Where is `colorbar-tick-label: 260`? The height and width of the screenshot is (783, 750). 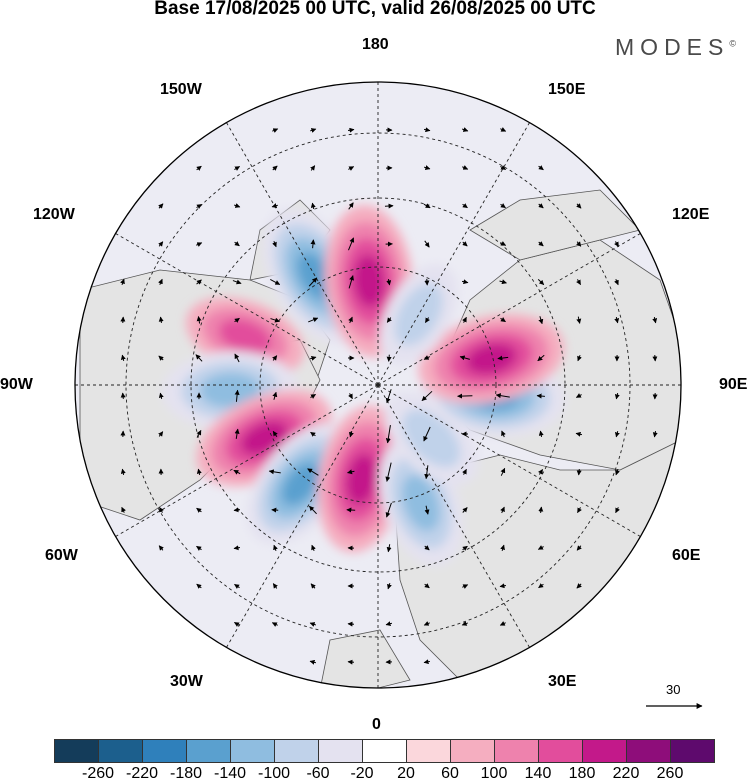 colorbar-tick-label: 260 is located at coordinates (670, 773).